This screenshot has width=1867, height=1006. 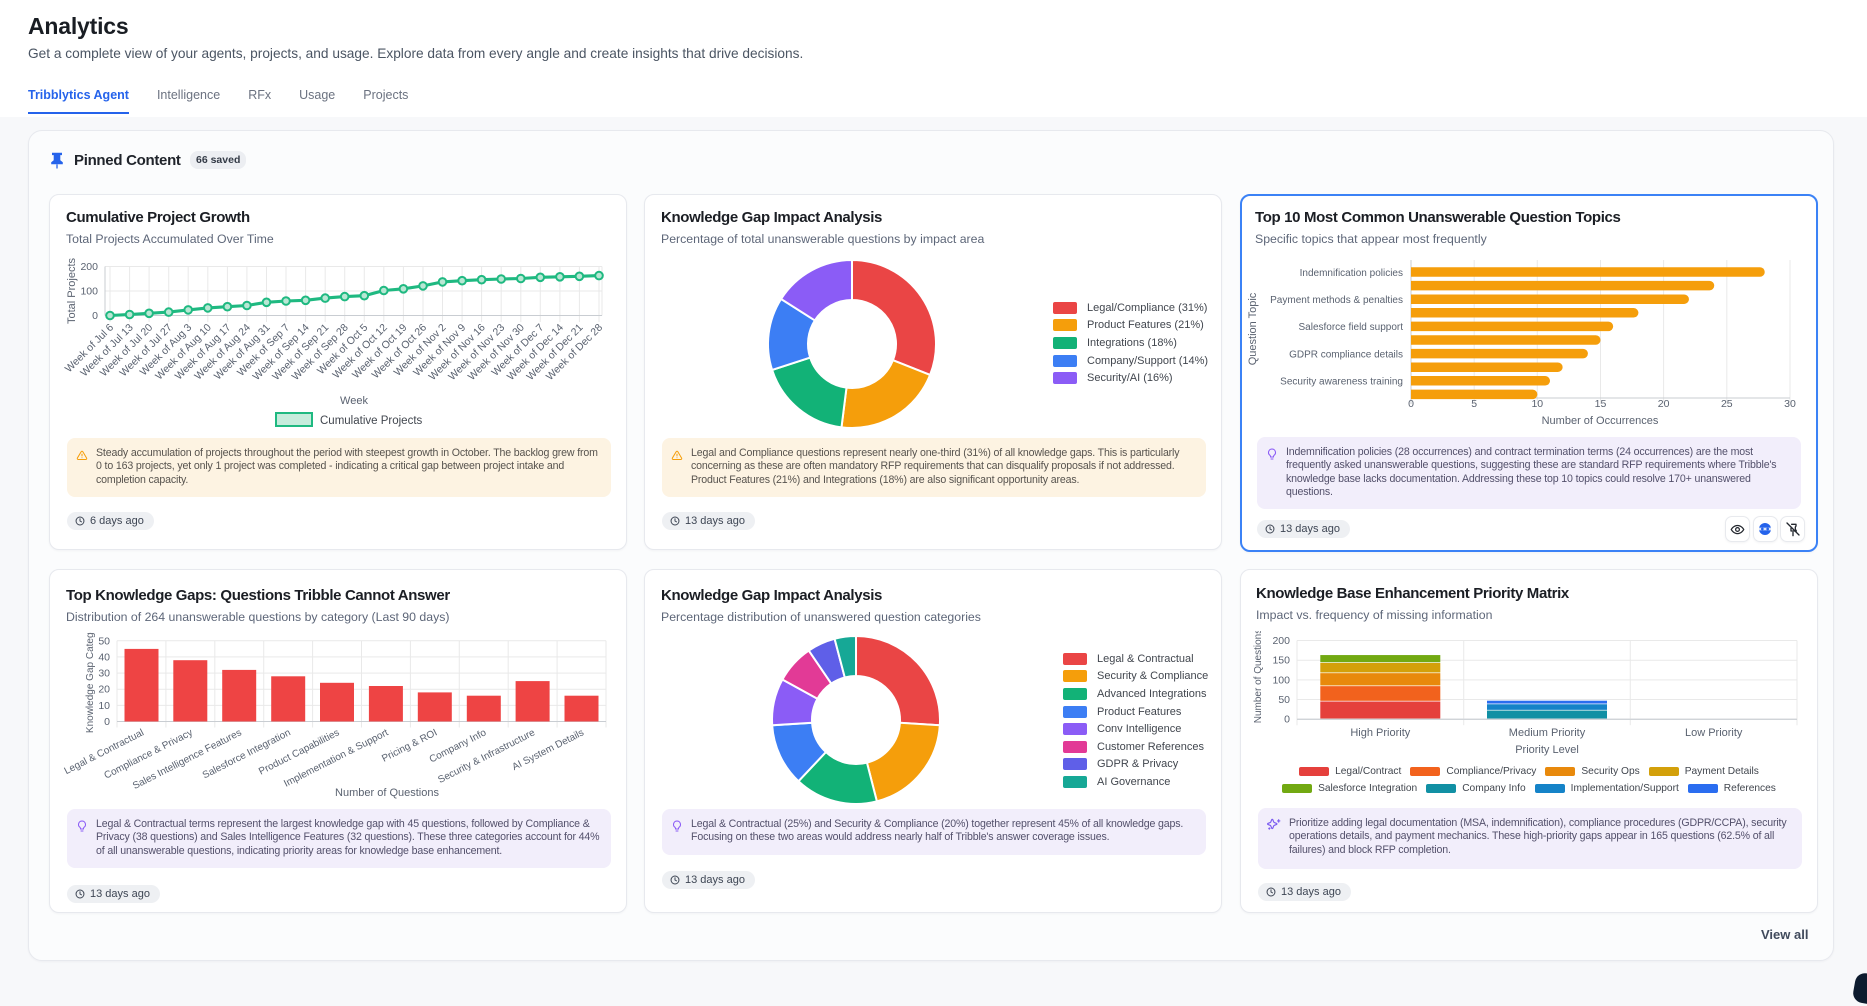 What do you see at coordinates (299, 752) in the screenshot?
I see `svg-text: Product Capabilities` at bounding box center [299, 752].